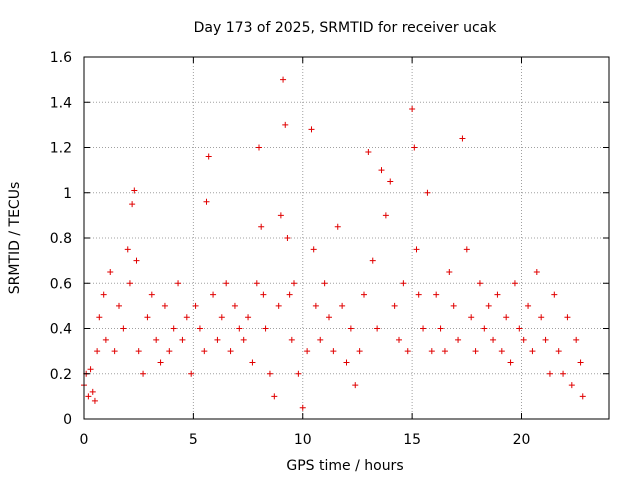 The height and width of the screenshot is (480, 640). I want to click on y-tick-label: 0.4, so click(61, 330).